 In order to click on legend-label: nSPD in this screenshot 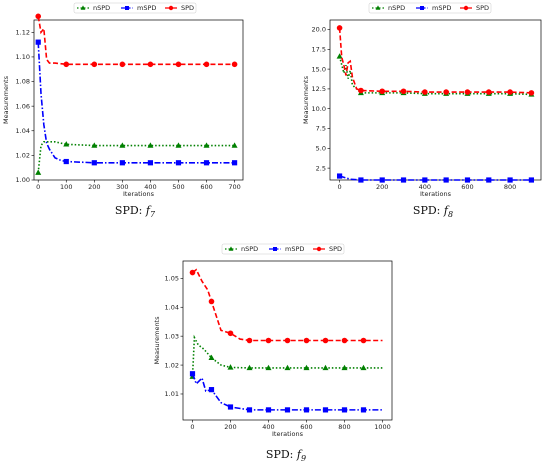, I will do `click(101, 8)`.